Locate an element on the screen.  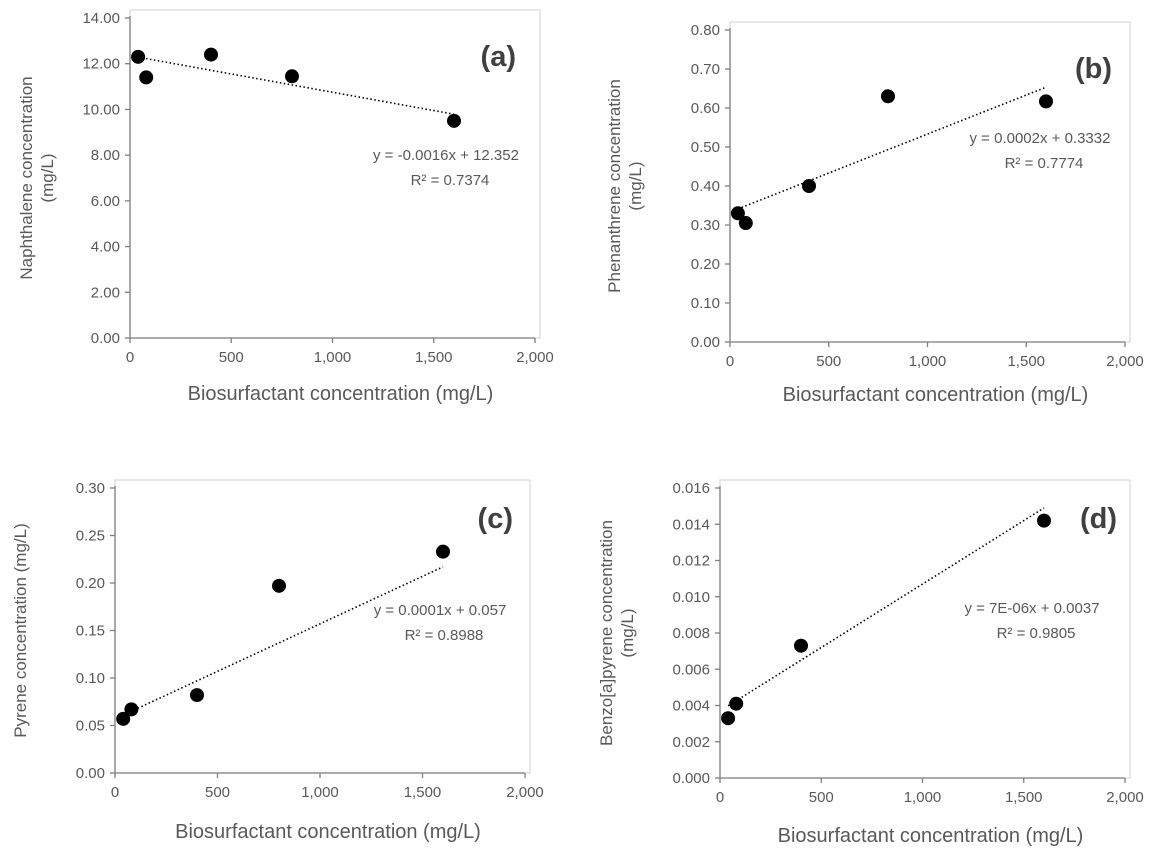
y-axis-title-line: Naphthalene concentration is located at coordinates (26, 177).